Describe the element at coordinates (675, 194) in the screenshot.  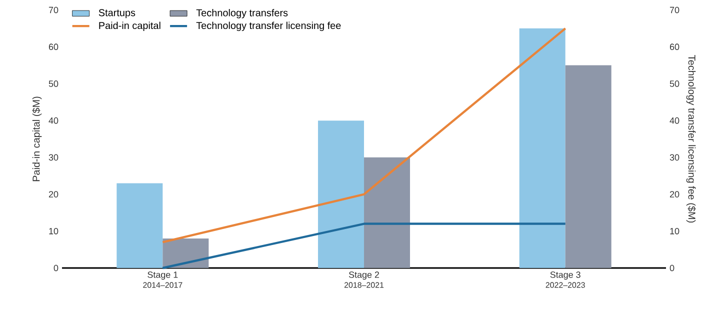
I see `y2-tick-label: 20` at that location.